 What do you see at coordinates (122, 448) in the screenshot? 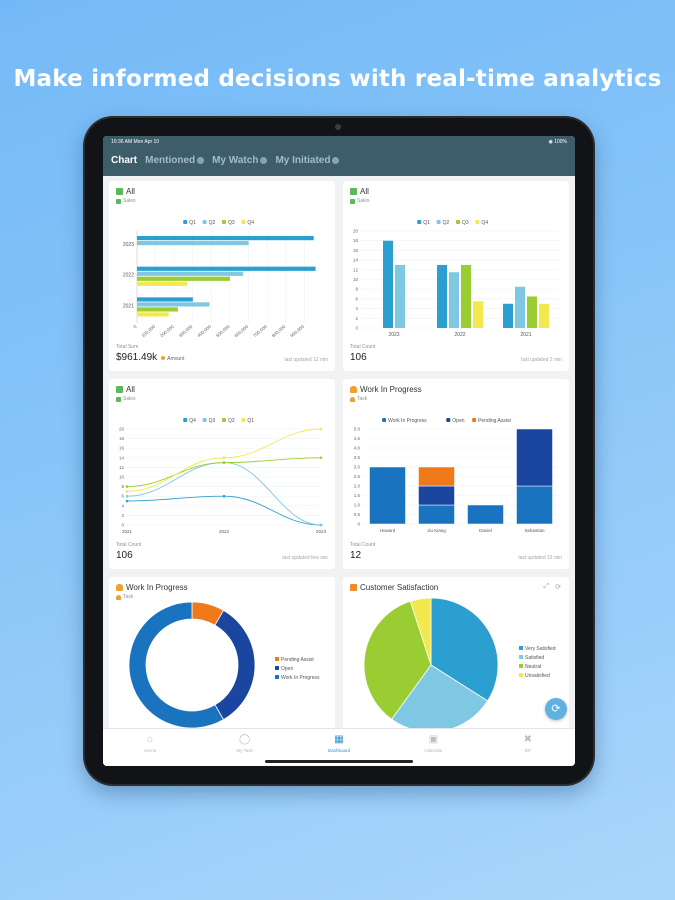
I see `y-tick-label: 16` at bounding box center [122, 448].